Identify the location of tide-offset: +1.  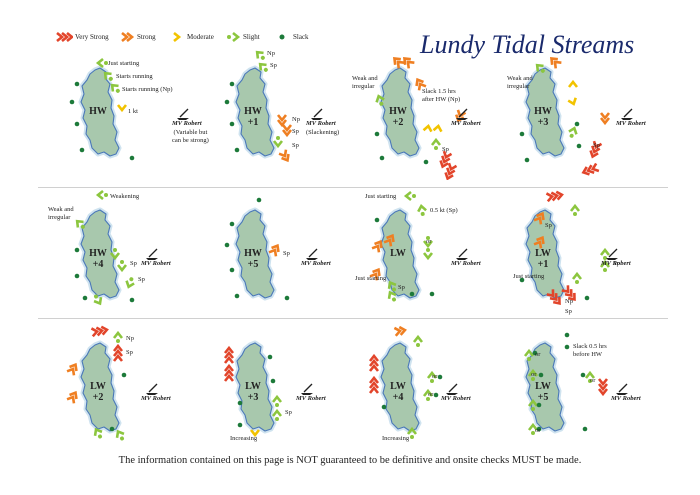
(543, 264).